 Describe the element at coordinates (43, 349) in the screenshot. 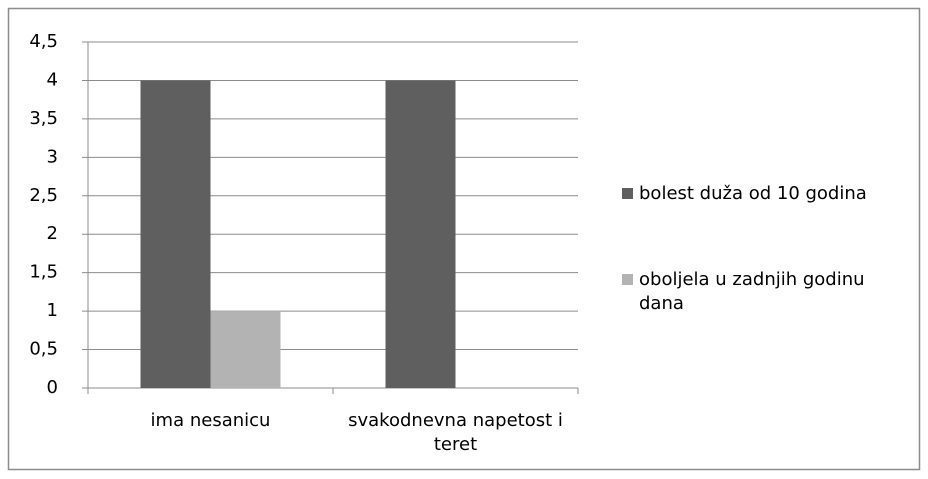

I see `y-tick-label: 0,5` at that location.